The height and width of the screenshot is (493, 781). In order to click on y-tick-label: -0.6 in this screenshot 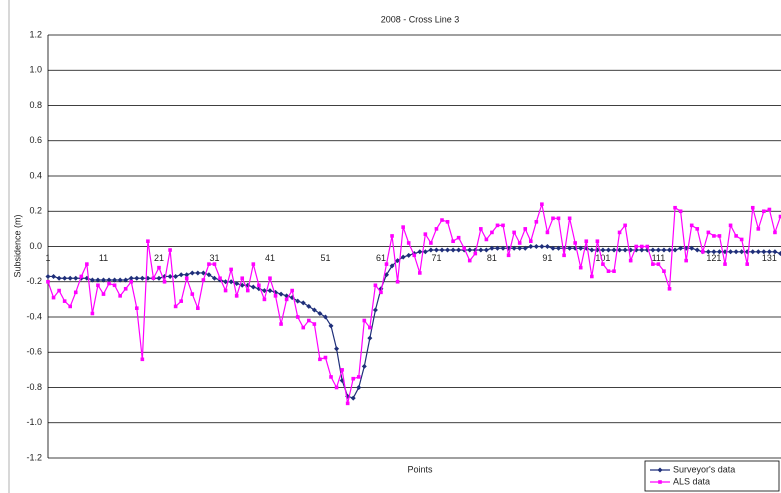, I will do `click(34, 352)`.